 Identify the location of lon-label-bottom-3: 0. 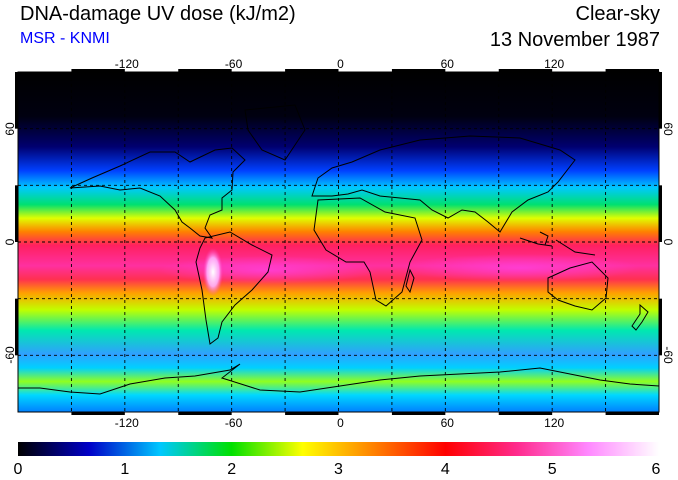
(340, 423).